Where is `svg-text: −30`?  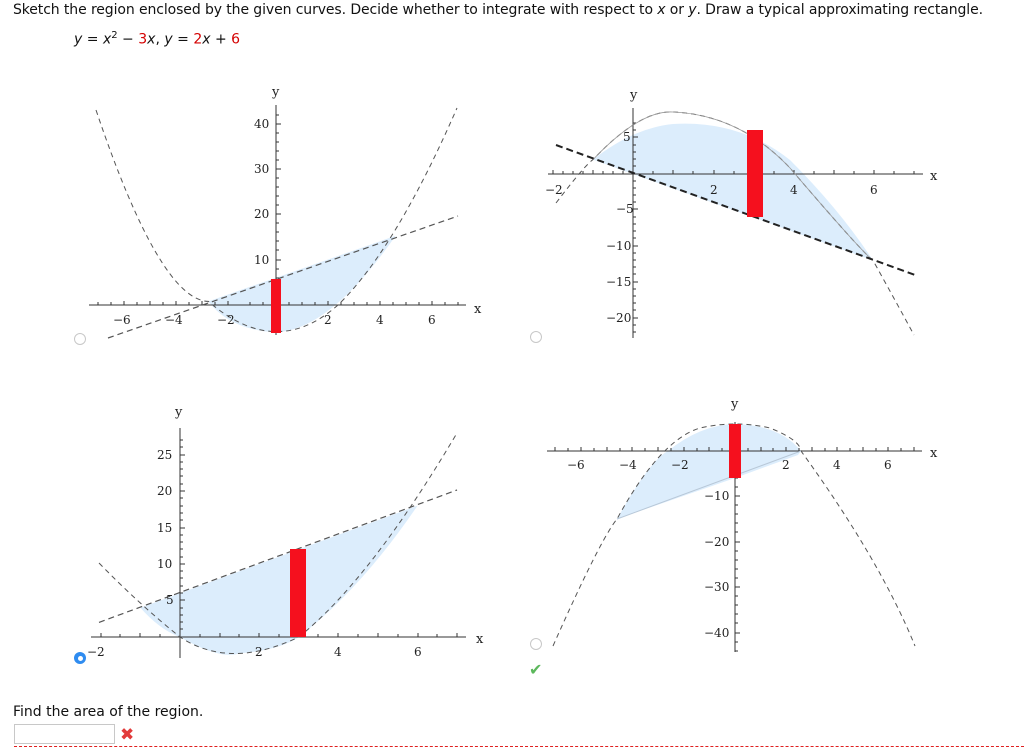 svg-text: −30 is located at coordinates (716, 587).